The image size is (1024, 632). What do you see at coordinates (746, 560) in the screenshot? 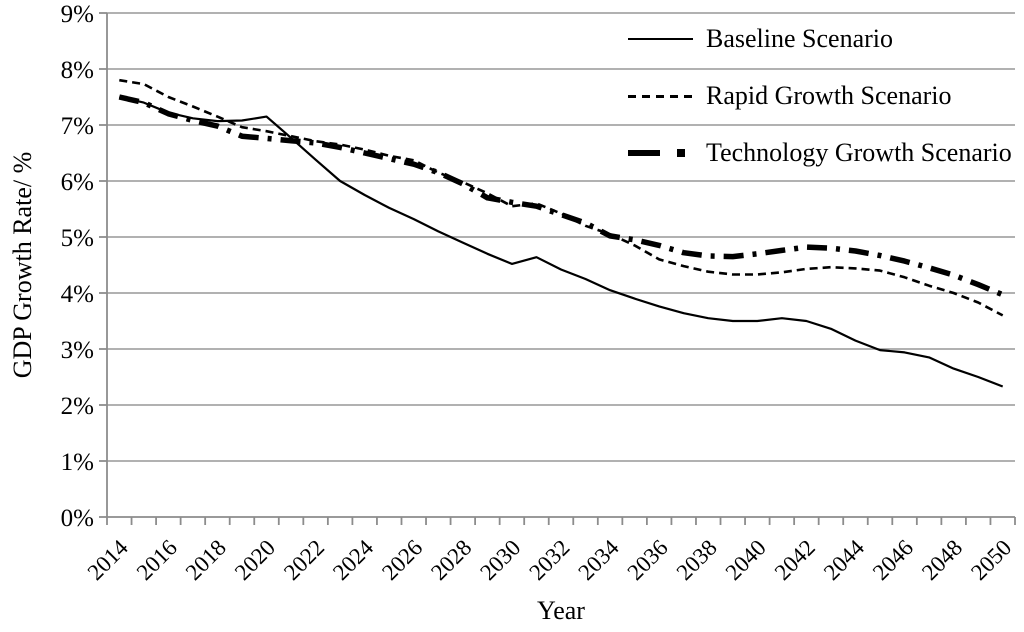
I see `x-tick-label: 2040` at bounding box center [746, 560].